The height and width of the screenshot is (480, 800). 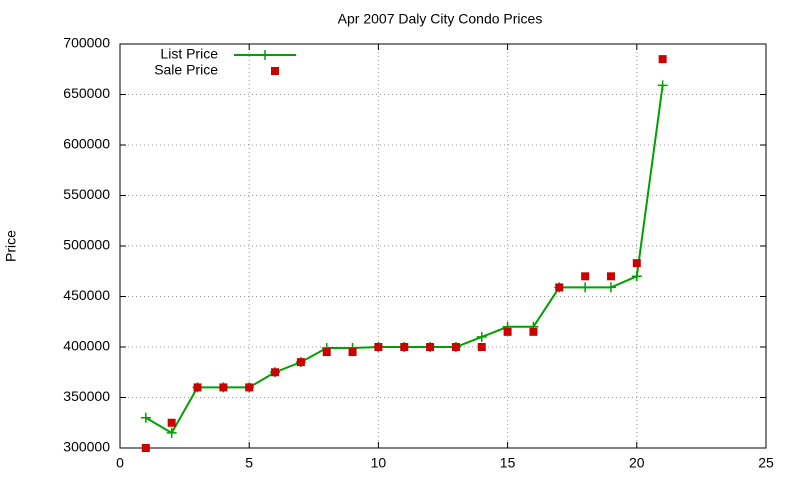 I want to click on x-tick-label: 15, so click(x=508, y=463).